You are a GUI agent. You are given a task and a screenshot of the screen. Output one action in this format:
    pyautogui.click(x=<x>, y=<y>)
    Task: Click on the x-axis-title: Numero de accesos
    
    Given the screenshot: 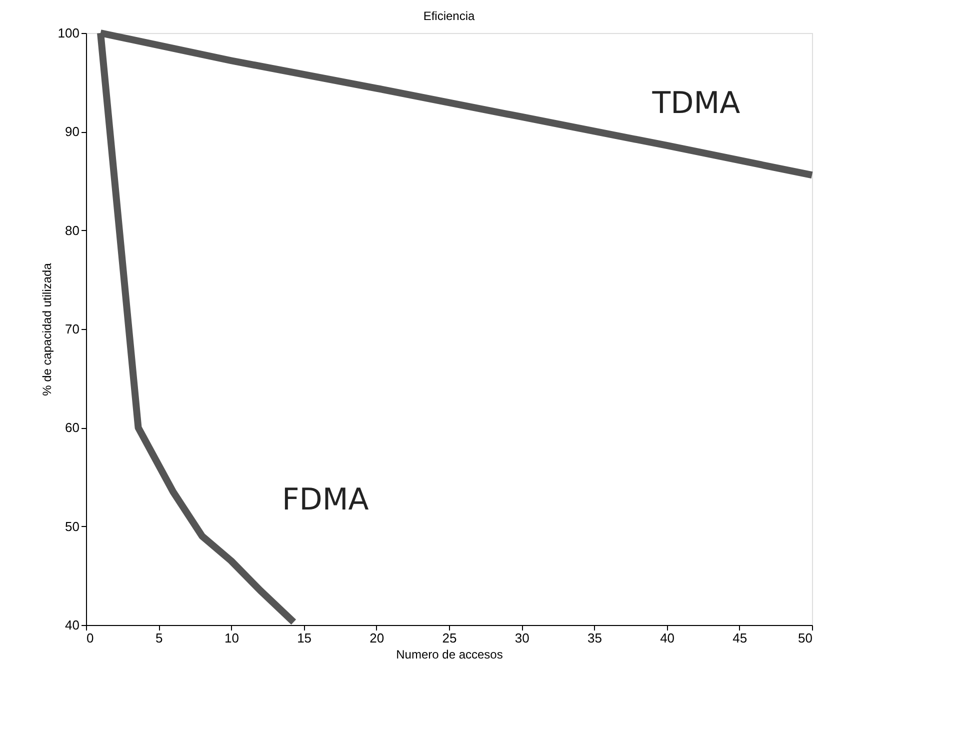 What is the action you would take?
    pyautogui.click(x=449, y=655)
    